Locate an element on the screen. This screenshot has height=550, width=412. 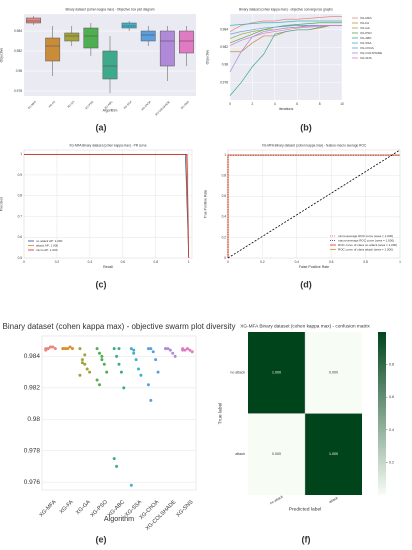
legend-label: no attack AP: 1.000 is located at coordinates (49, 241).